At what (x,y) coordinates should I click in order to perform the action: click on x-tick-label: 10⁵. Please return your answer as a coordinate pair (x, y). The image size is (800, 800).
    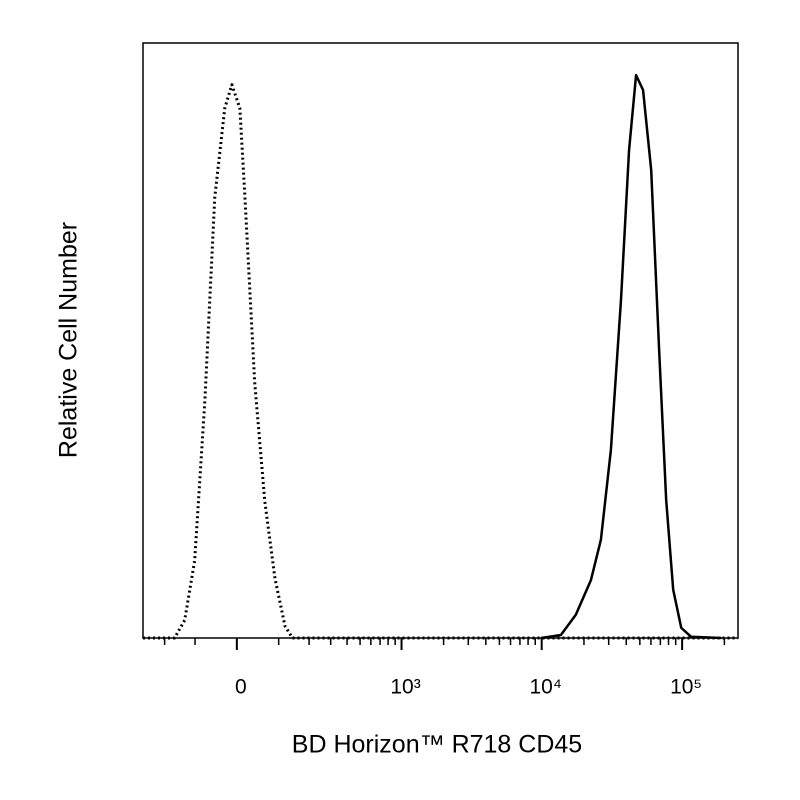
    Looking at the image, I should click on (686, 687).